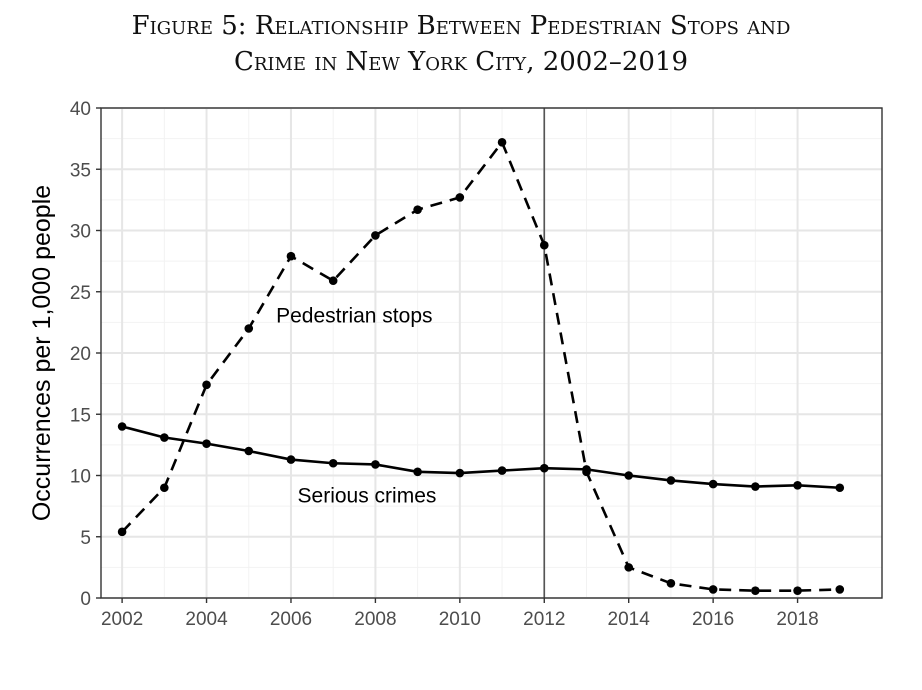 The height and width of the screenshot is (690, 922). Describe the element at coordinates (460, 619) in the screenshot. I see `x-tick-label: 2010` at that location.